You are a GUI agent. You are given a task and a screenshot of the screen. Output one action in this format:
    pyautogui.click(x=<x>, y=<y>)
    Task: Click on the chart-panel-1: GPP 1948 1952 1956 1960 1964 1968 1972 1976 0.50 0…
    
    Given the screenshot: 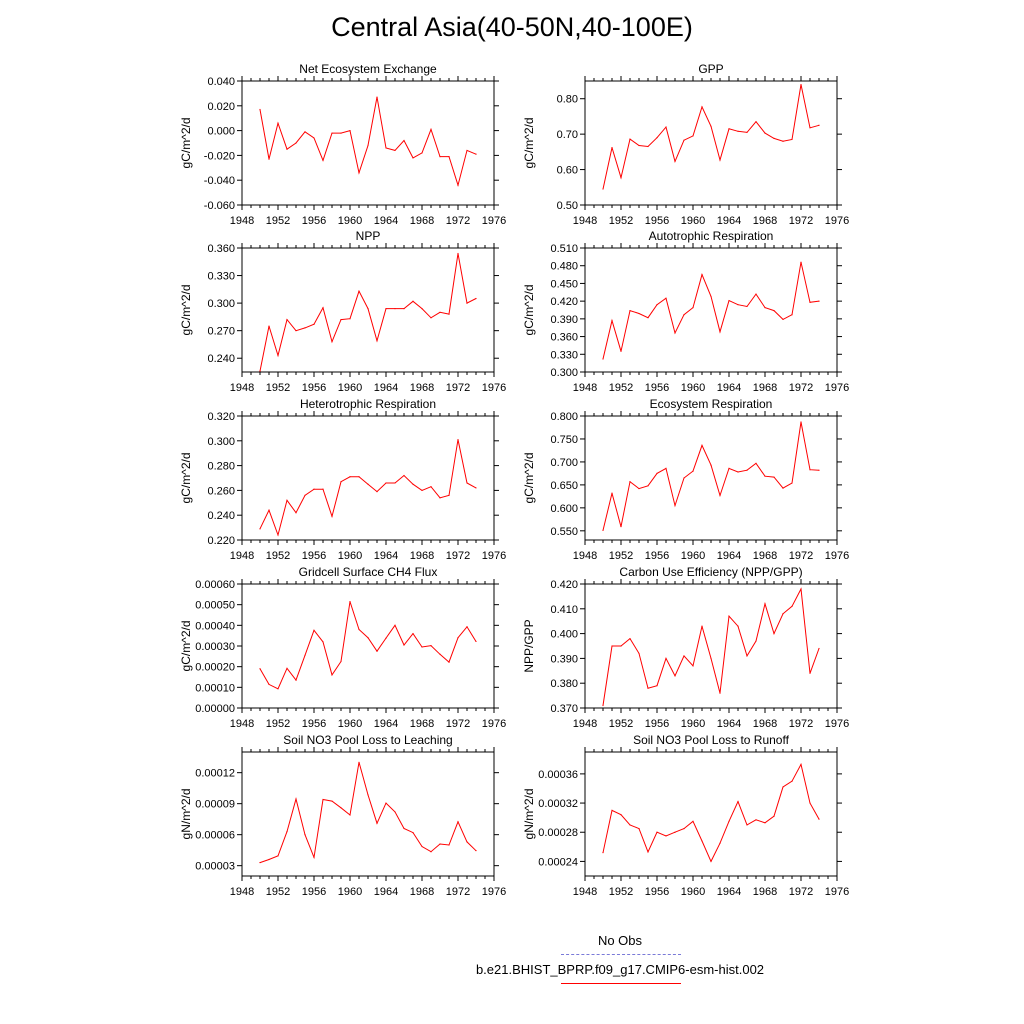 What is the action you would take?
    pyautogui.click(x=685, y=144)
    